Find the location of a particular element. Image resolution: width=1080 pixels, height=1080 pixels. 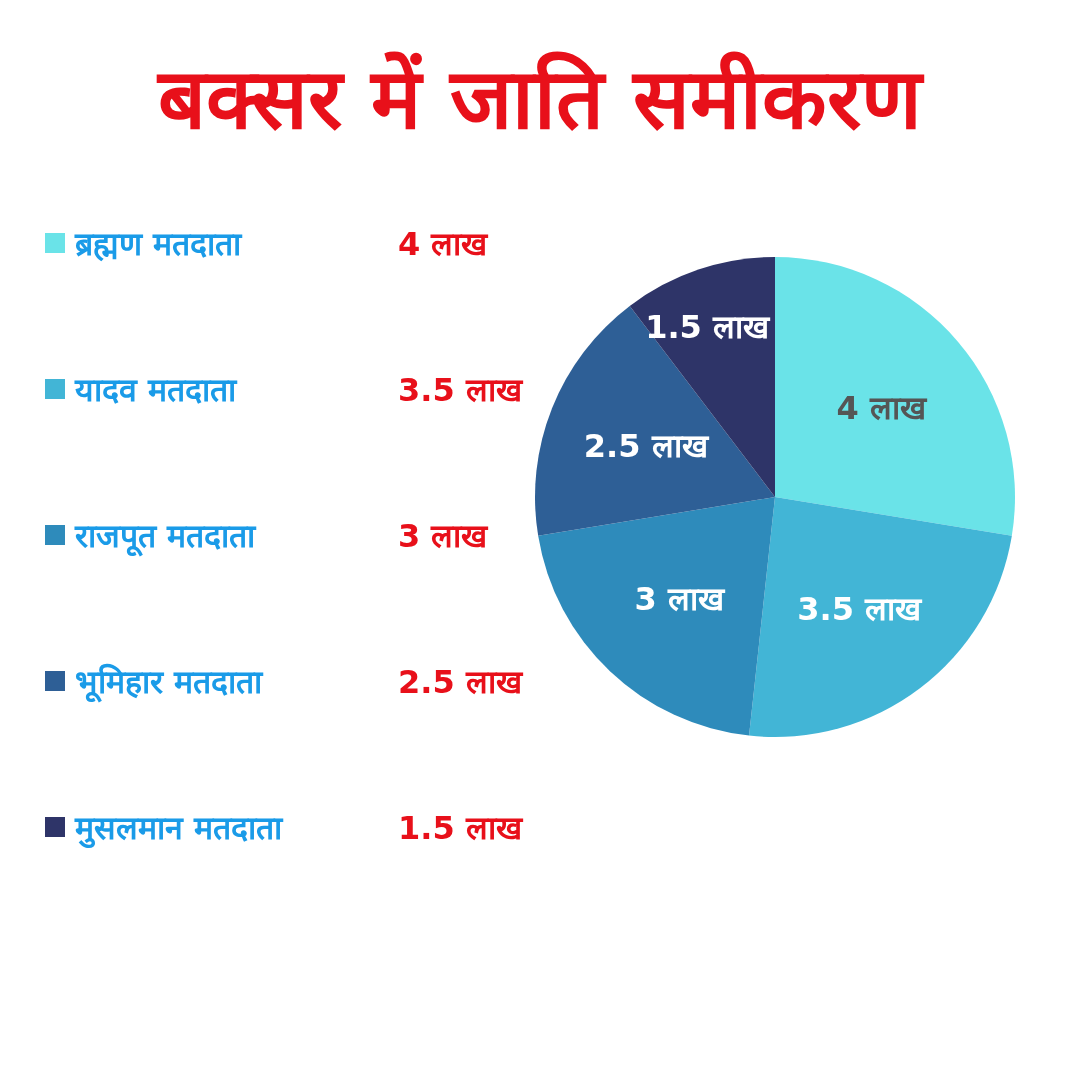

data-label: 2.5 लाख is located at coordinates (646, 446).